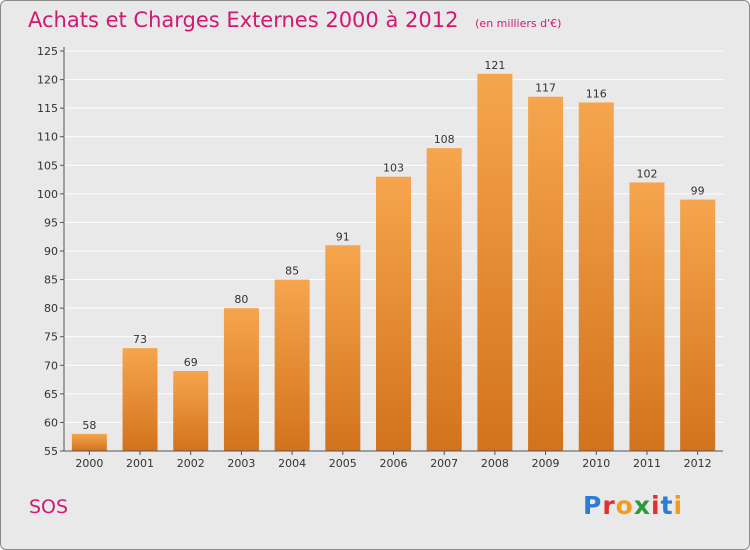  I want to click on proxiti-logo: Proxiti, so click(633, 505).